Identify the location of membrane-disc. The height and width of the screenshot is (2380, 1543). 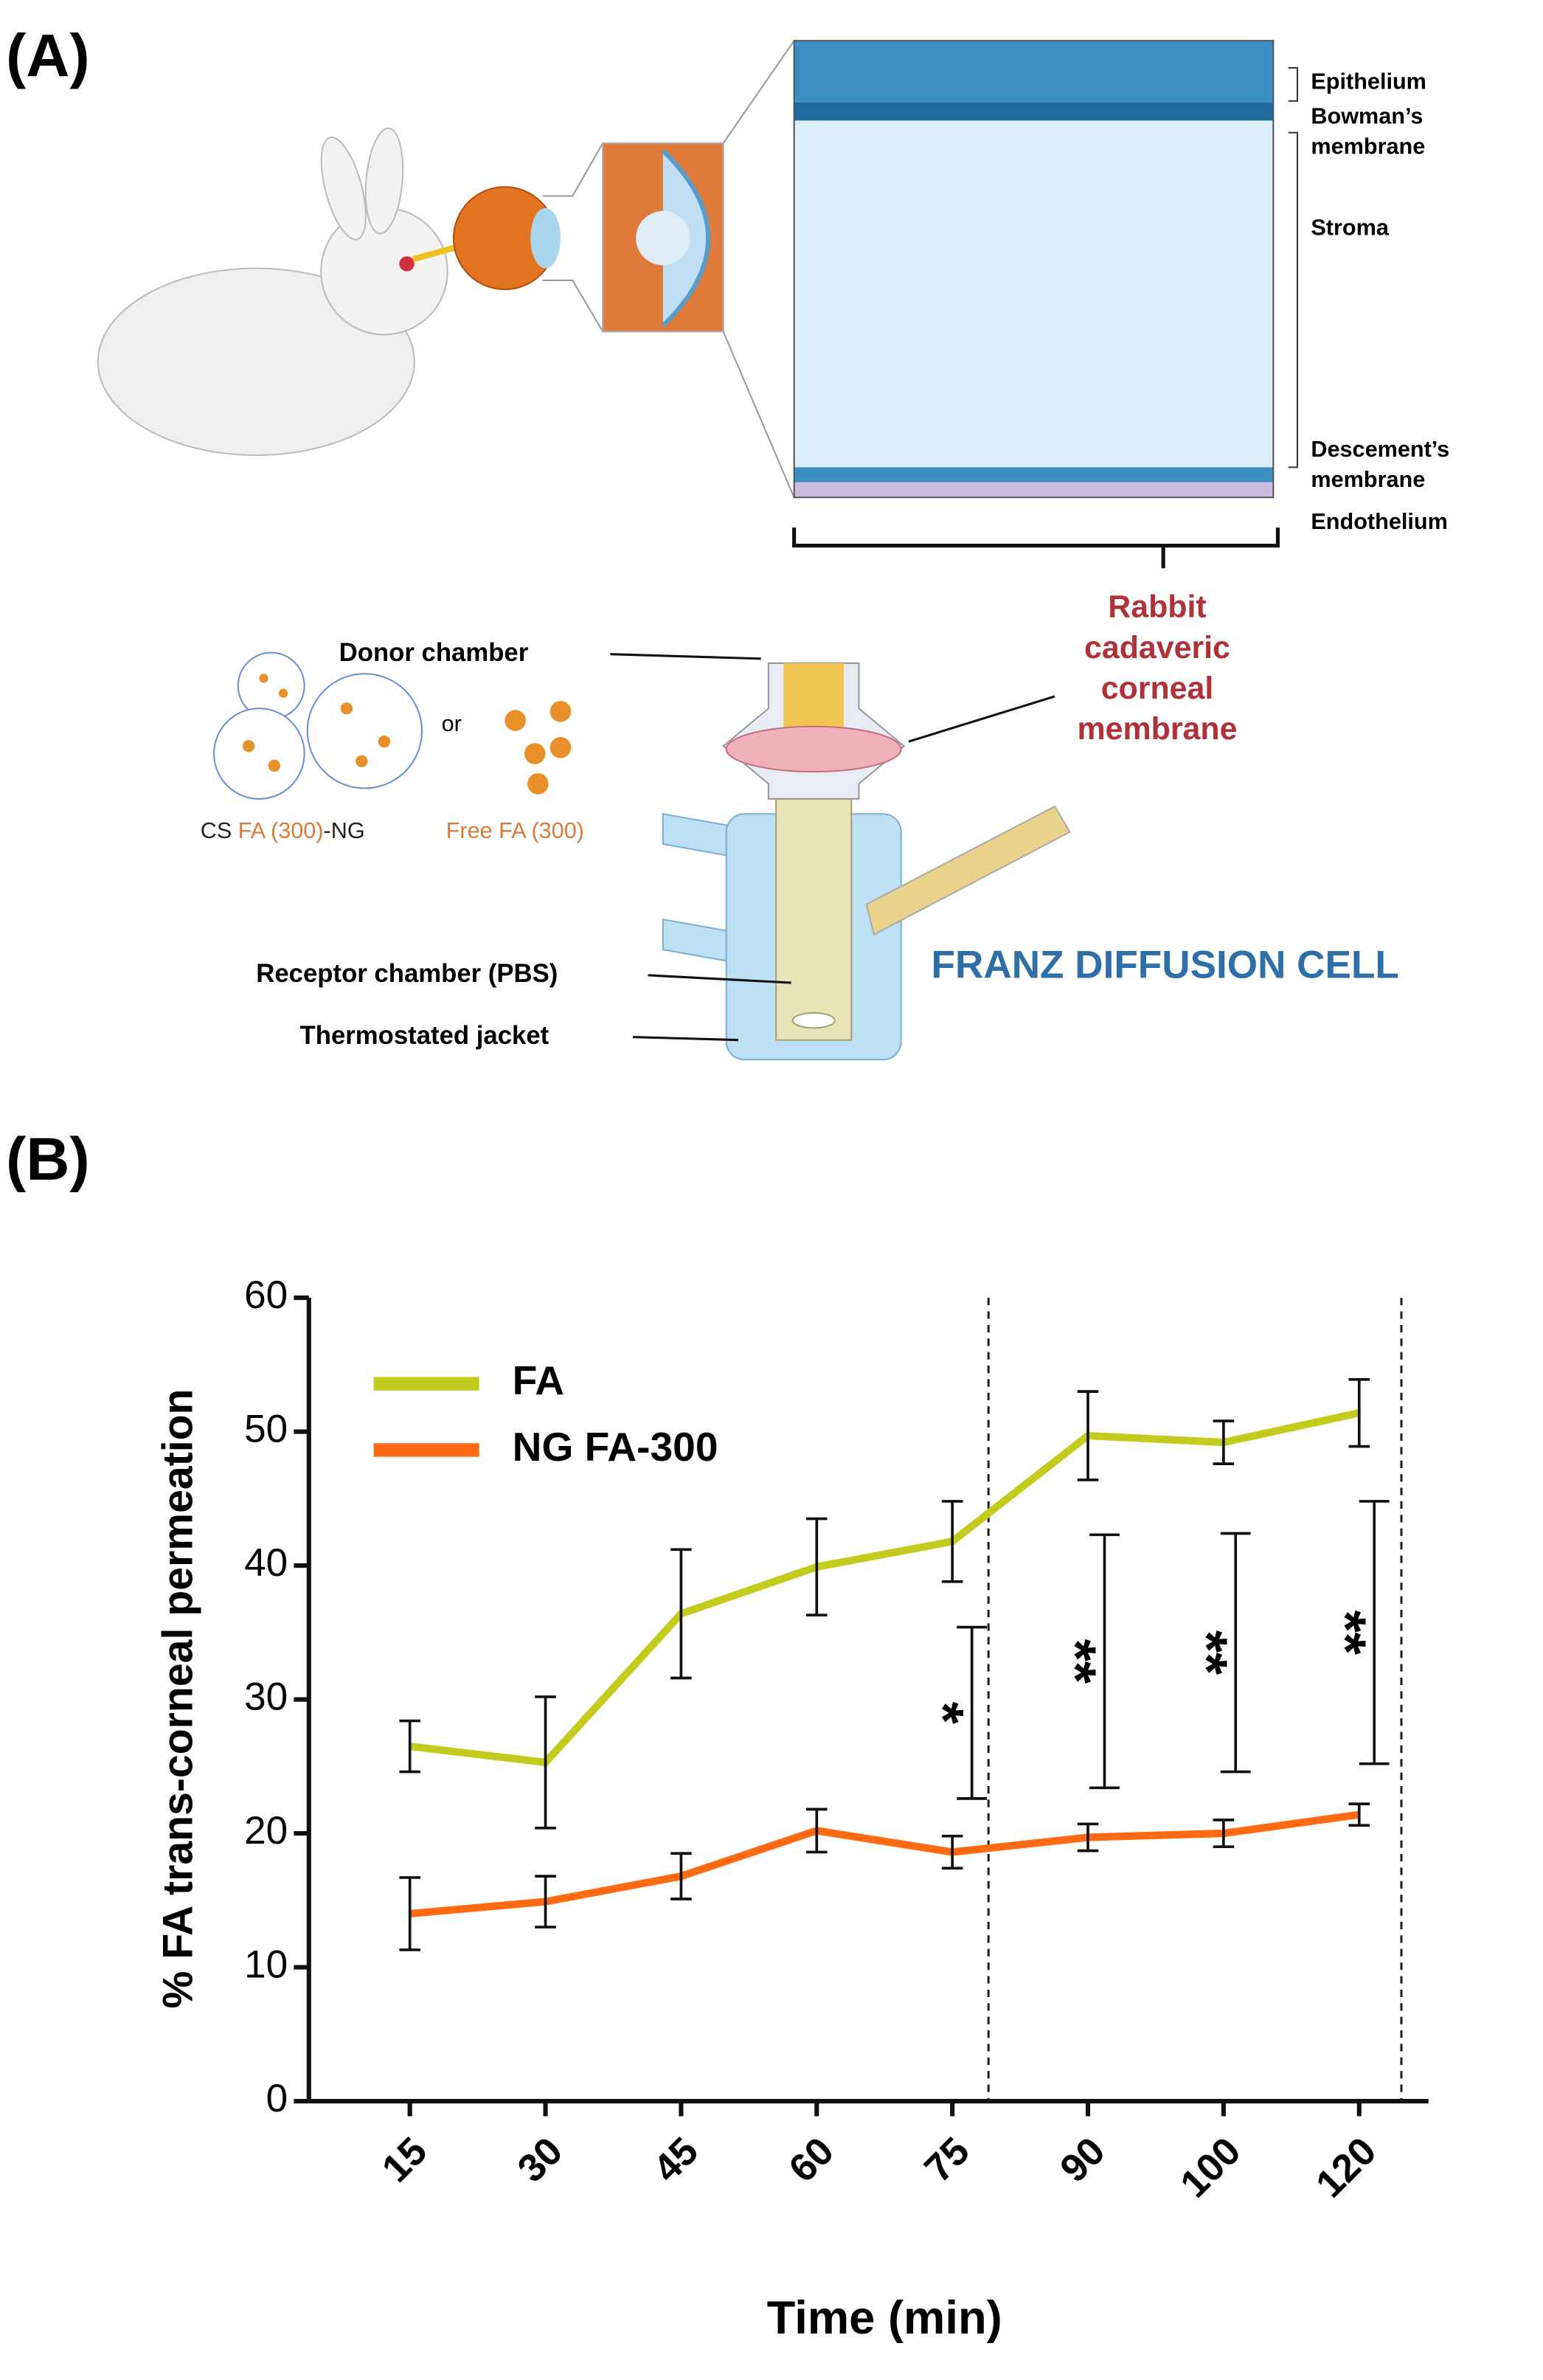
(813, 749).